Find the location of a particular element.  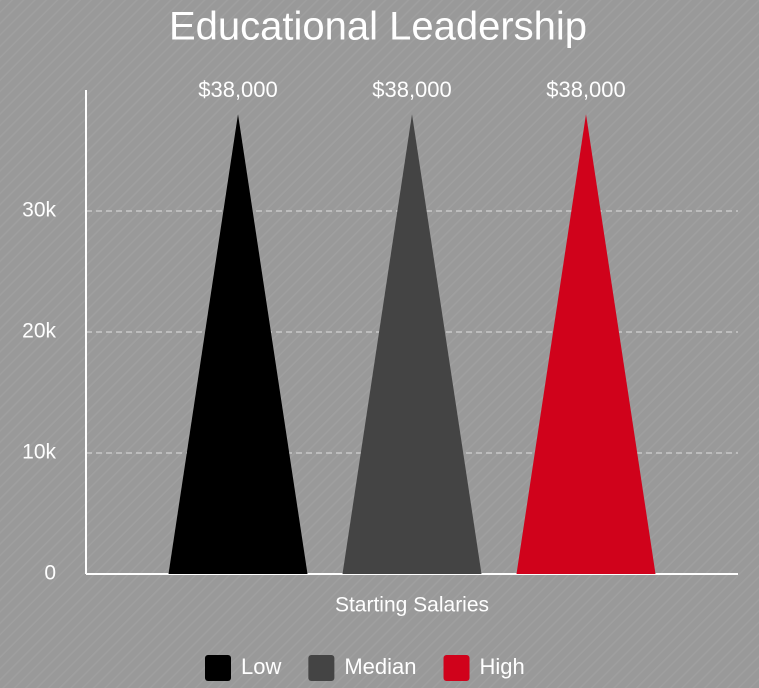

legend-label: High is located at coordinates (502, 666).